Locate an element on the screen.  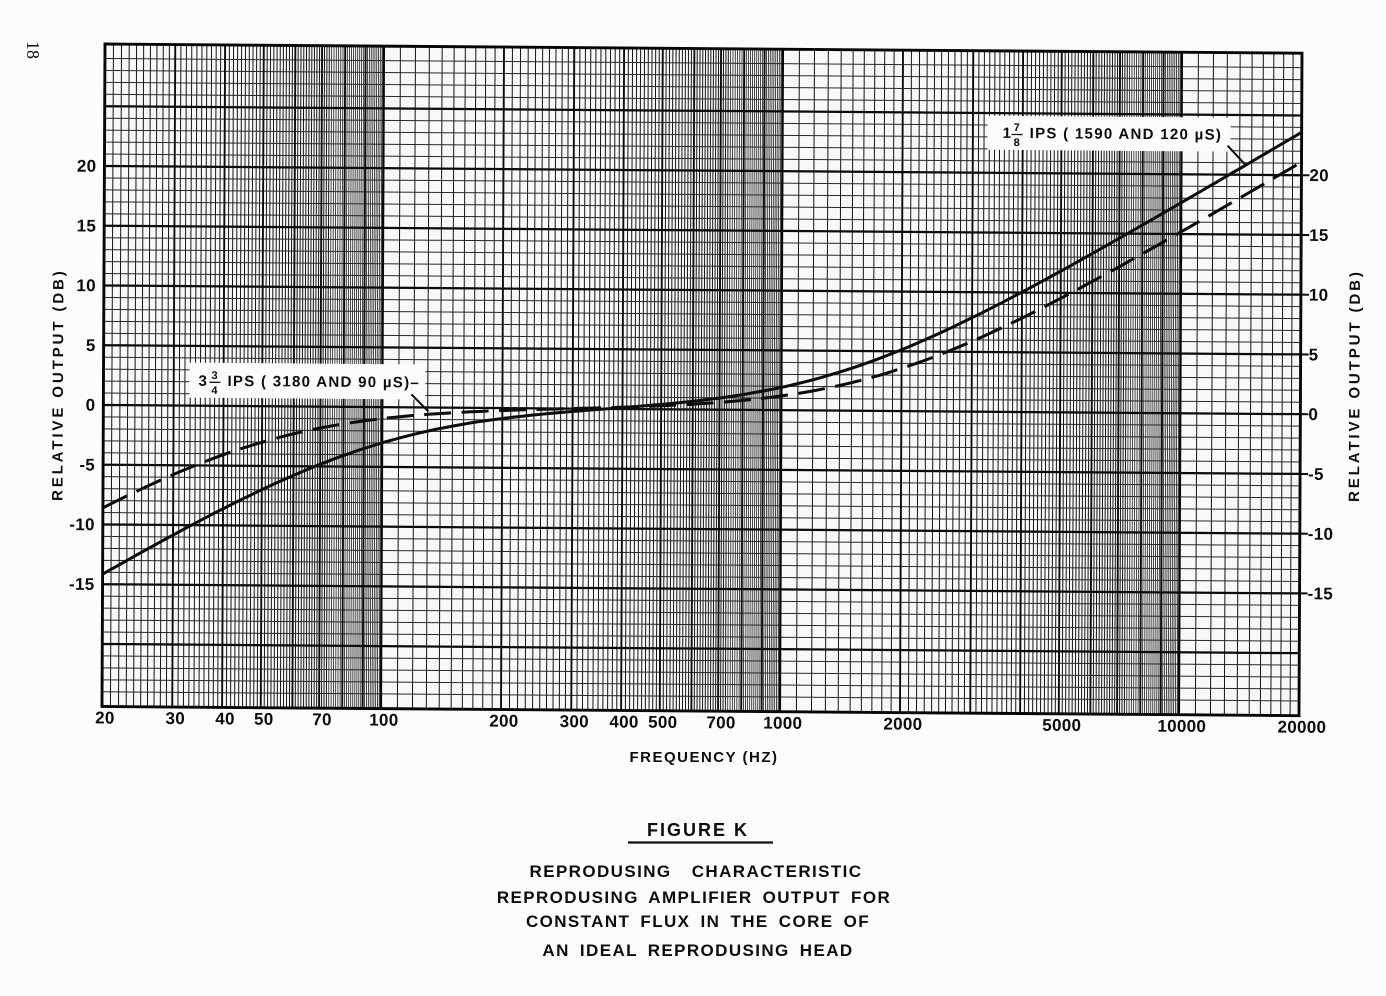
svg-text: 1000 is located at coordinates (782, 723).